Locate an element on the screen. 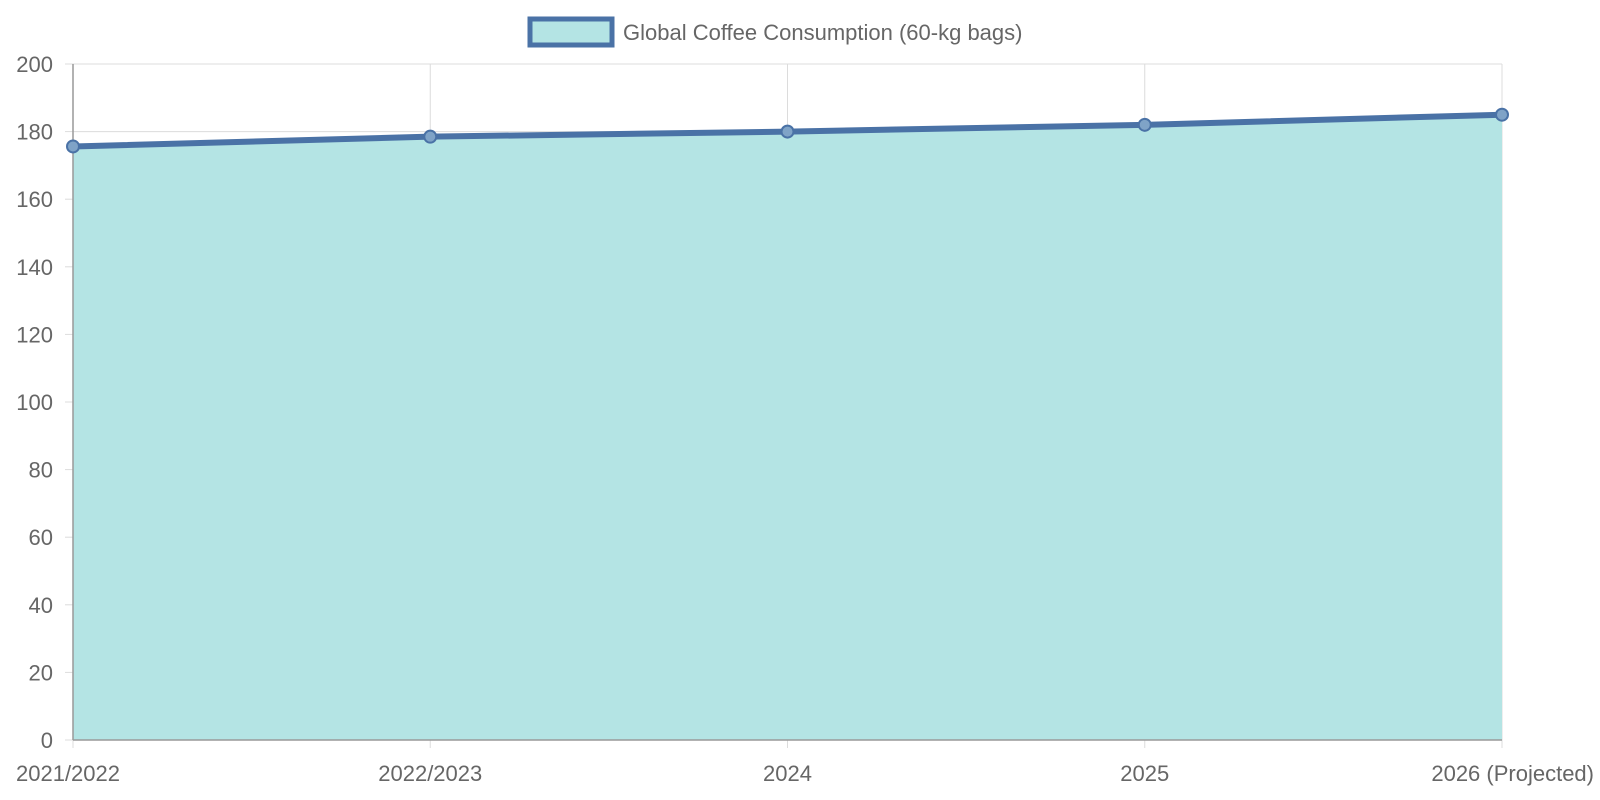 The image size is (1600, 800). x-tick-label: 2025 is located at coordinates (1144, 773).